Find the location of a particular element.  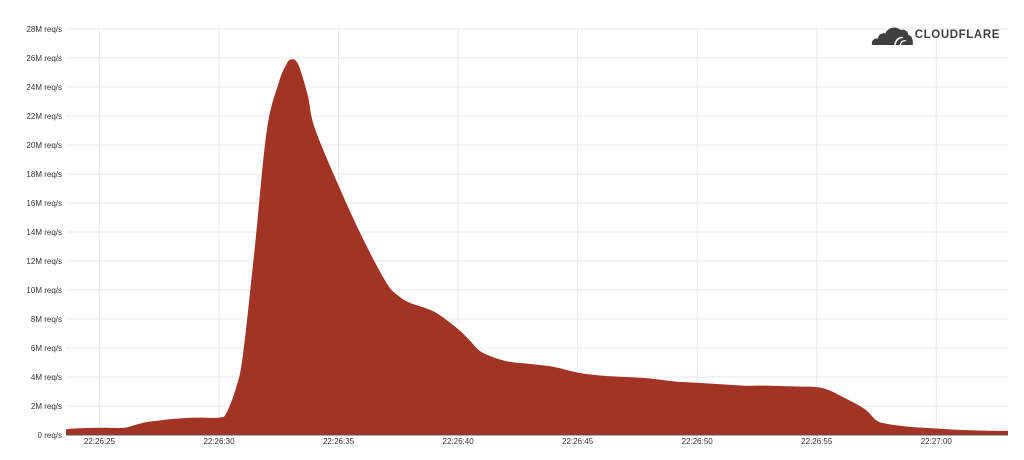

x-tick-label: 22:27:00 is located at coordinates (937, 441).